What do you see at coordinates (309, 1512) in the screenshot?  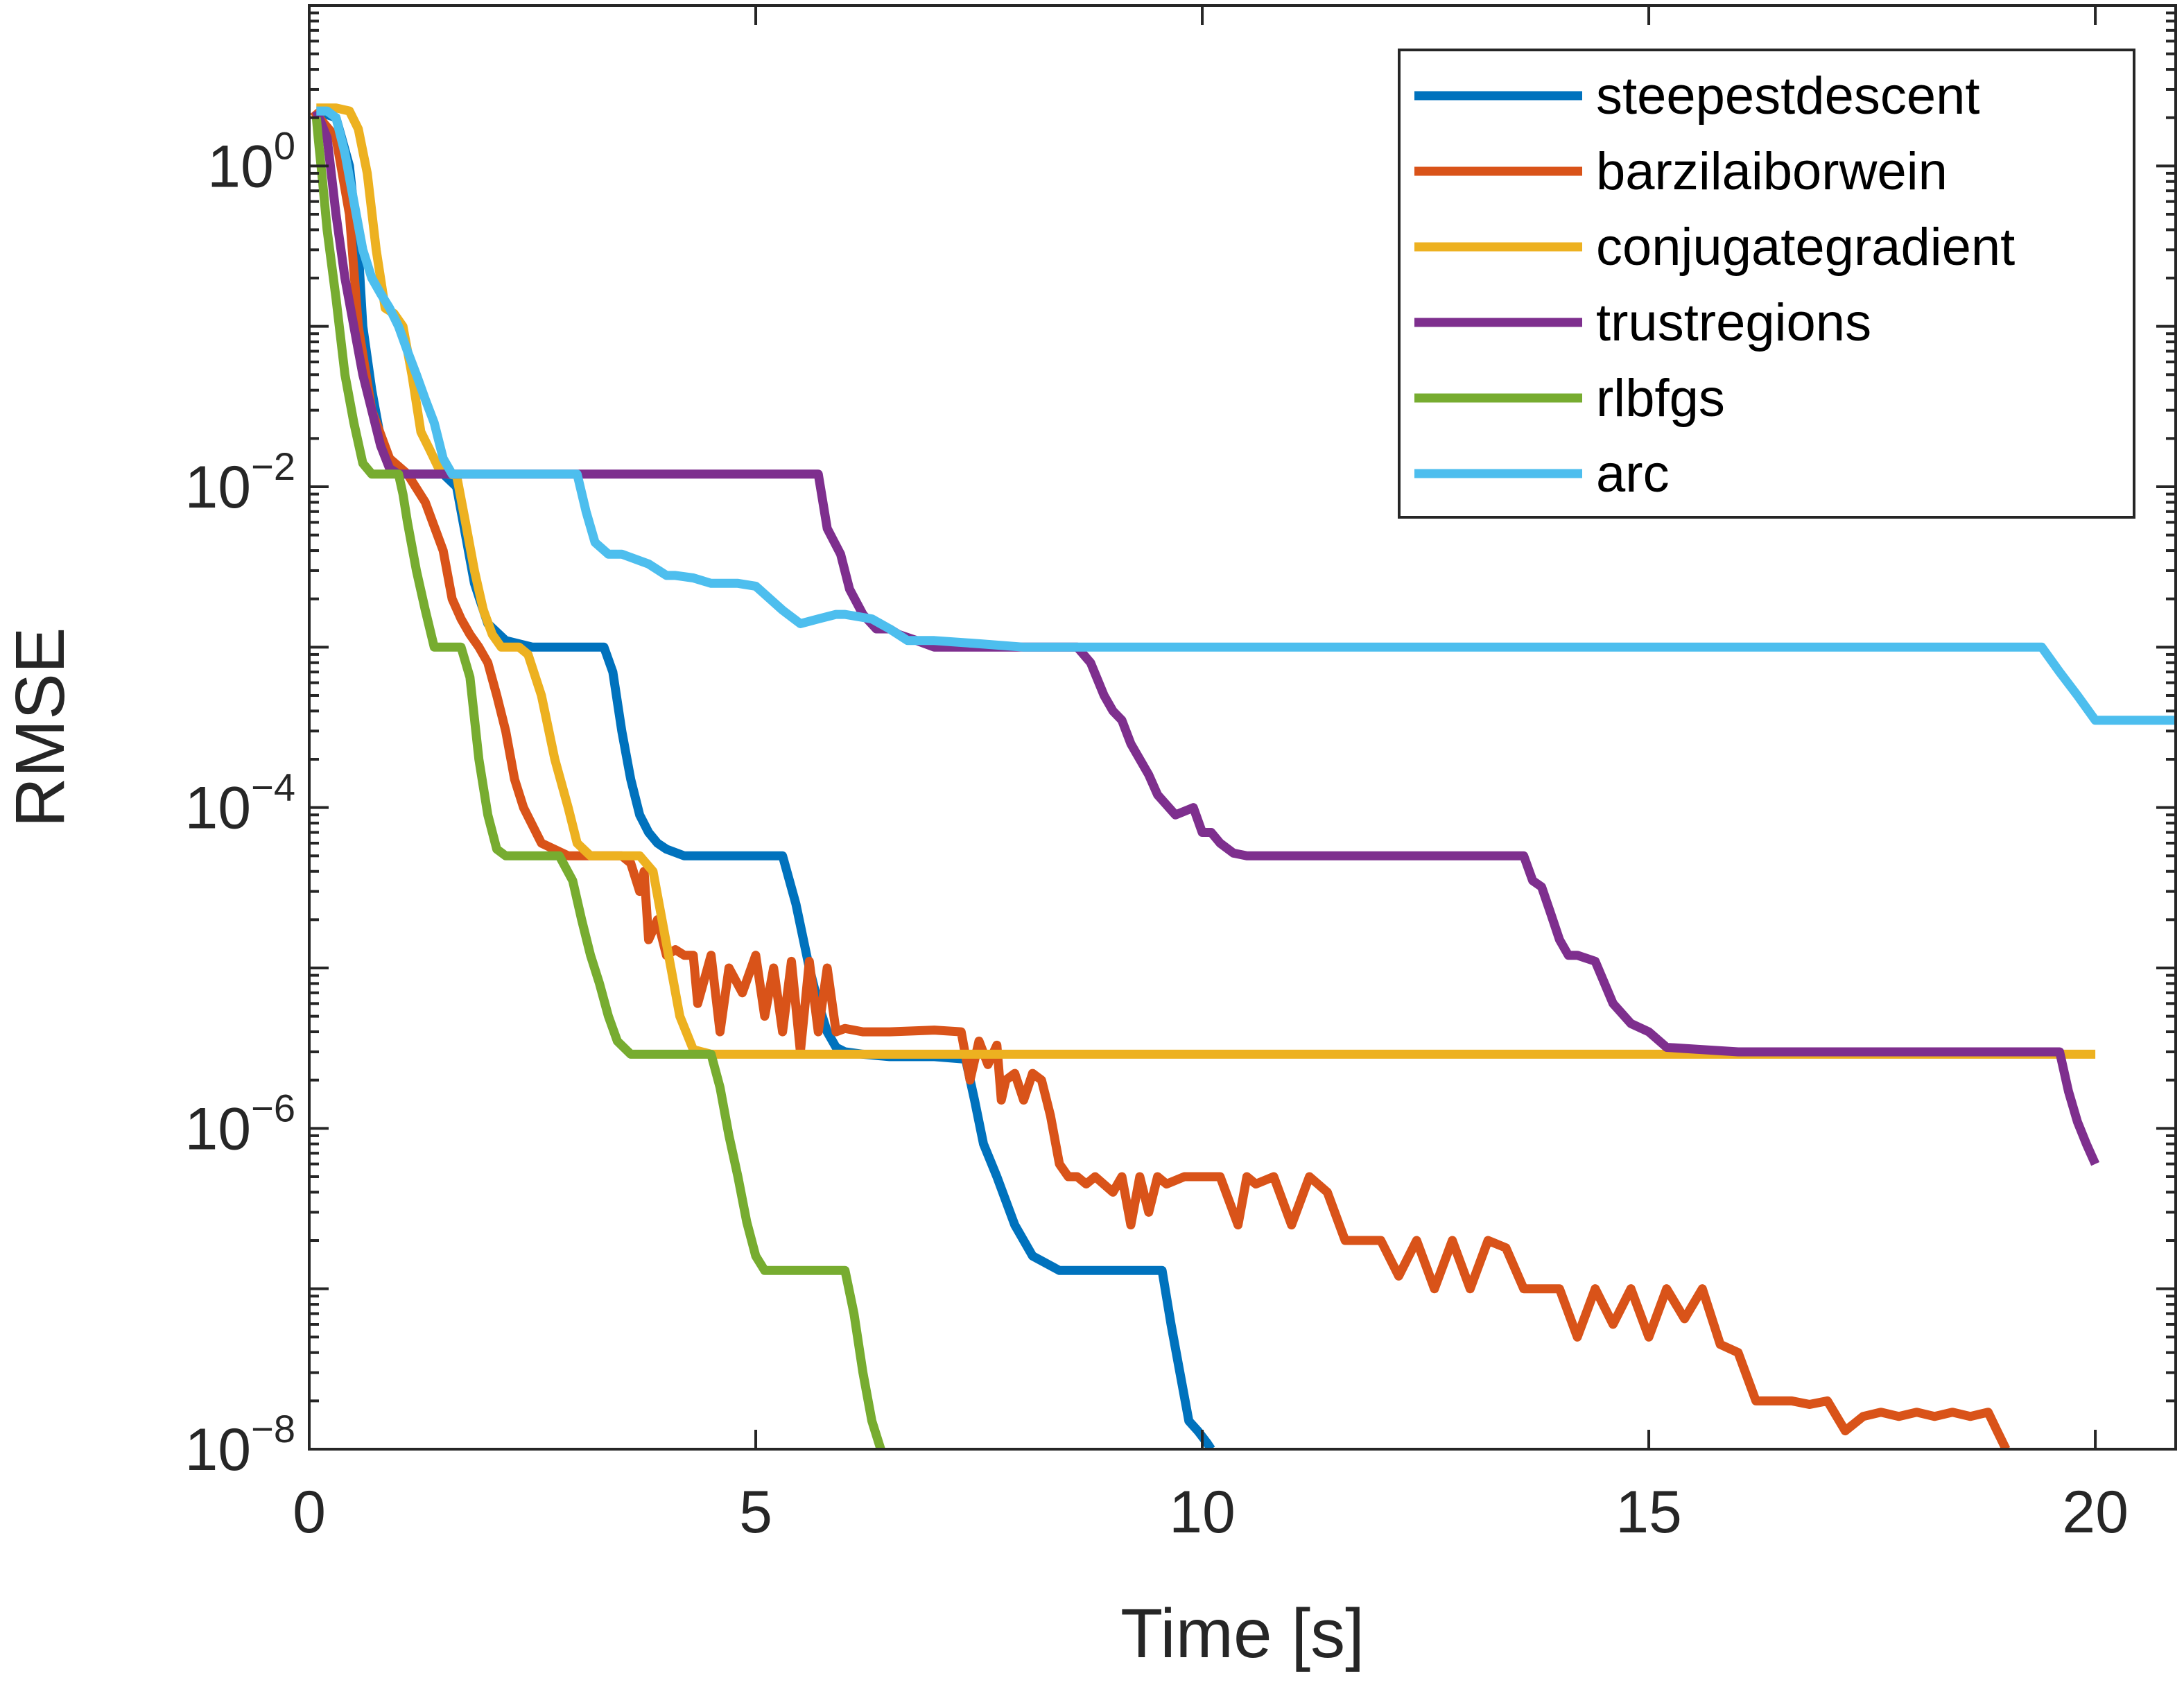 I see `x-tick-label: 0` at bounding box center [309, 1512].